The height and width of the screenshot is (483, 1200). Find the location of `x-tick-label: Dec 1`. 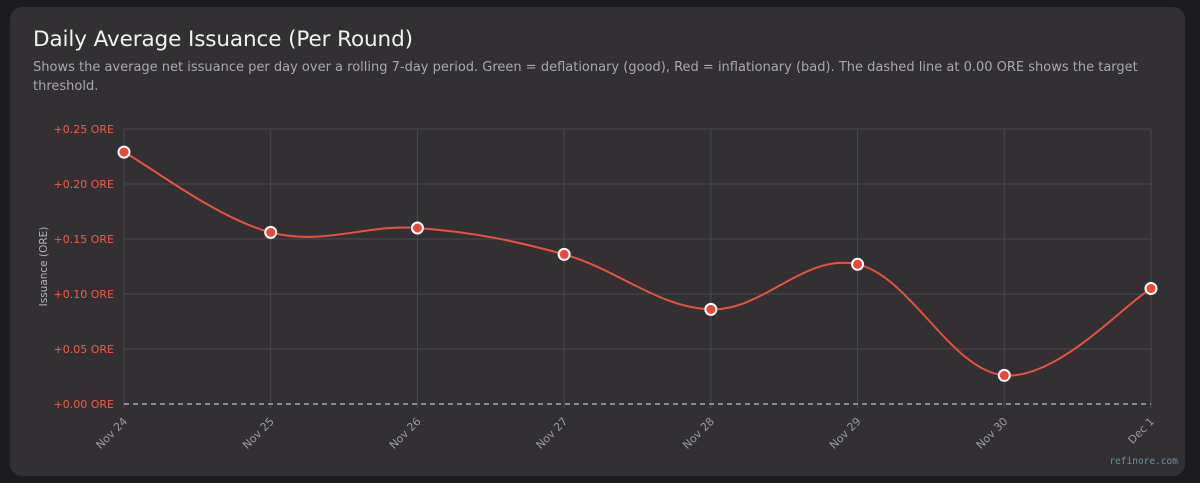

x-tick-label: Dec 1 is located at coordinates (1141, 431).